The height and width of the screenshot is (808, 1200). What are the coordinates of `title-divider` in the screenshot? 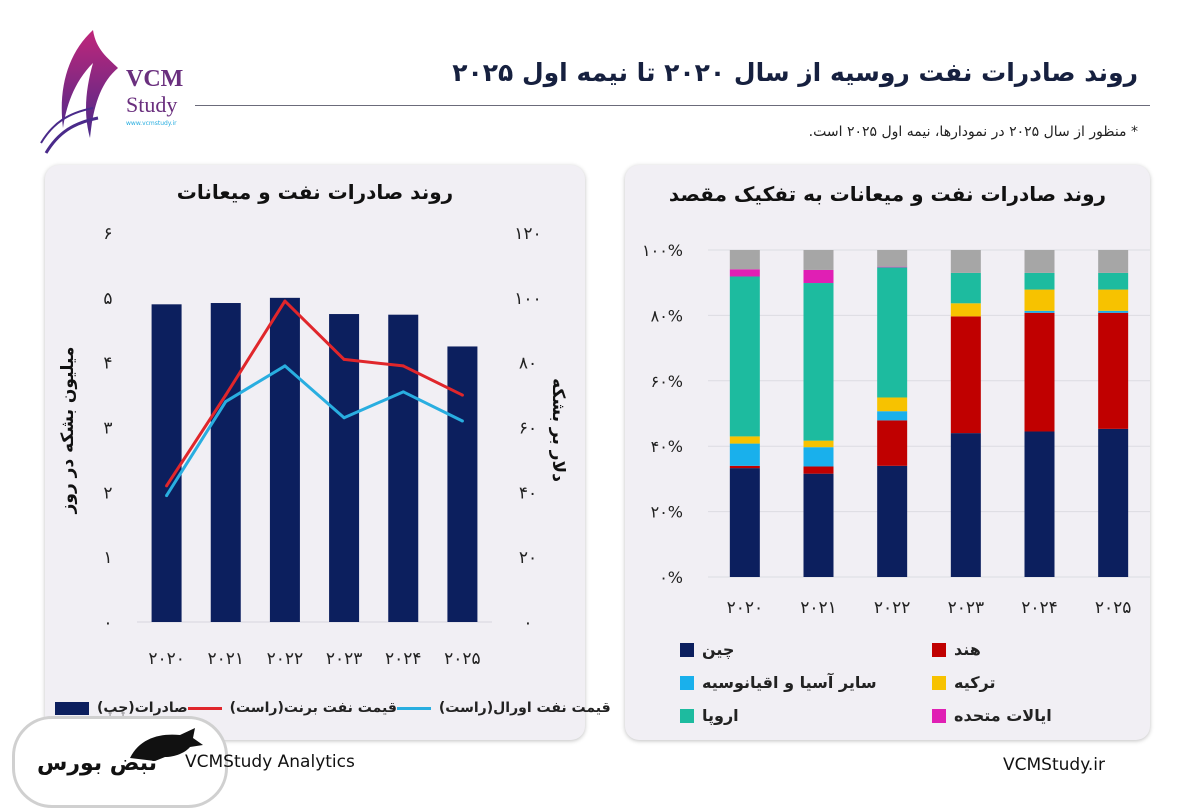 It's located at (672, 105).